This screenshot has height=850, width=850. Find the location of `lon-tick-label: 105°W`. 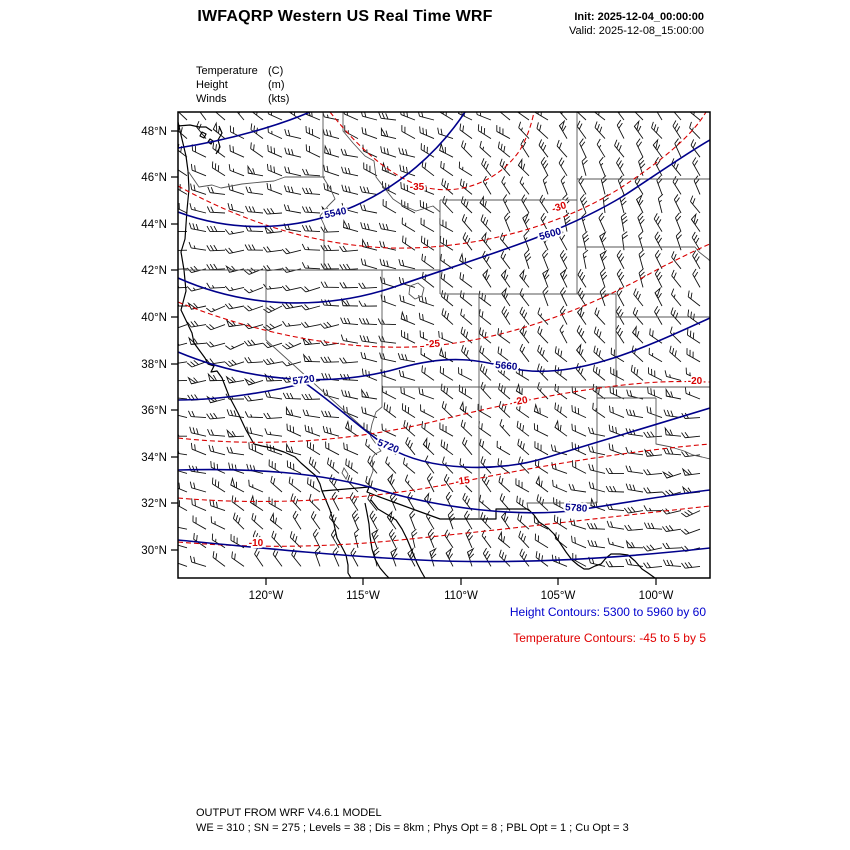

lon-tick-label: 105°W is located at coordinates (558, 596).